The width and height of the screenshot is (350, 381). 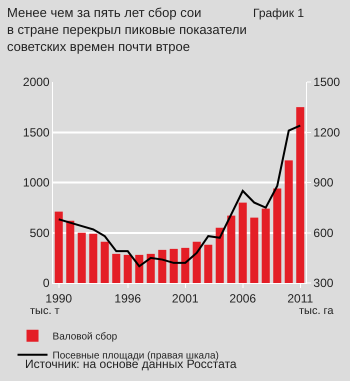 What do you see at coordinates (278, 13) in the screenshot?
I see `text: График 1` at bounding box center [278, 13].